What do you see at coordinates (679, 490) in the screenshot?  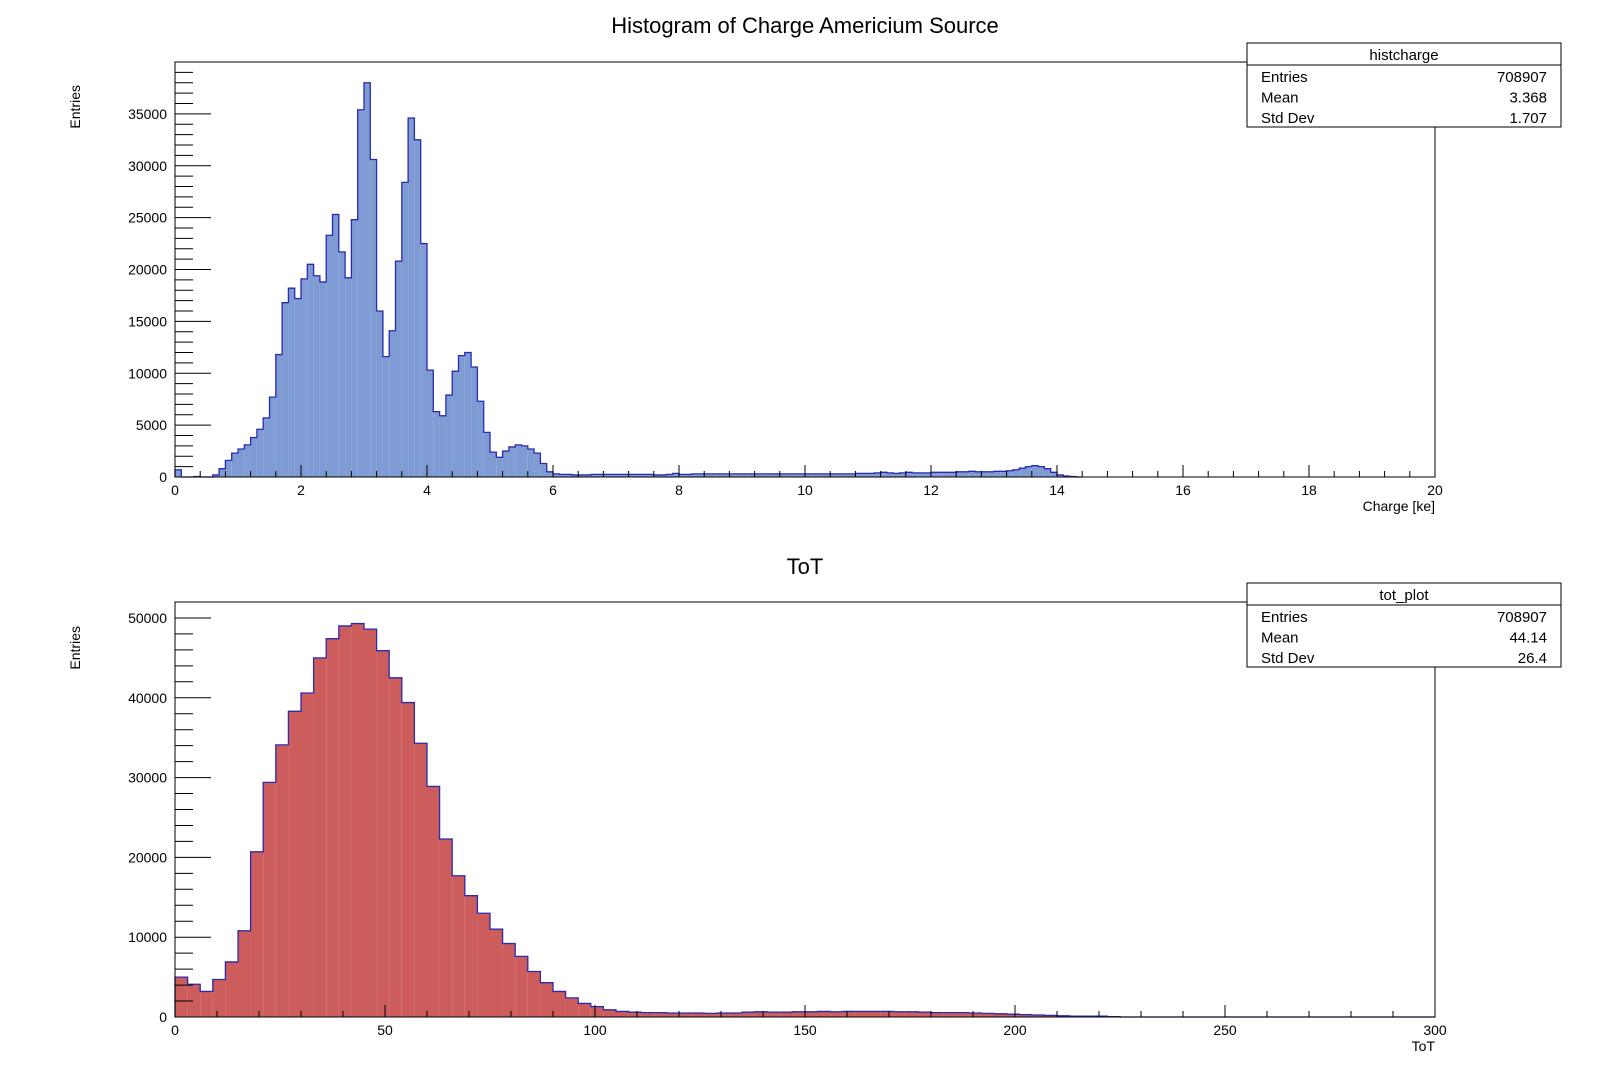 I see `x-tick-label: 8` at bounding box center [679, 490].